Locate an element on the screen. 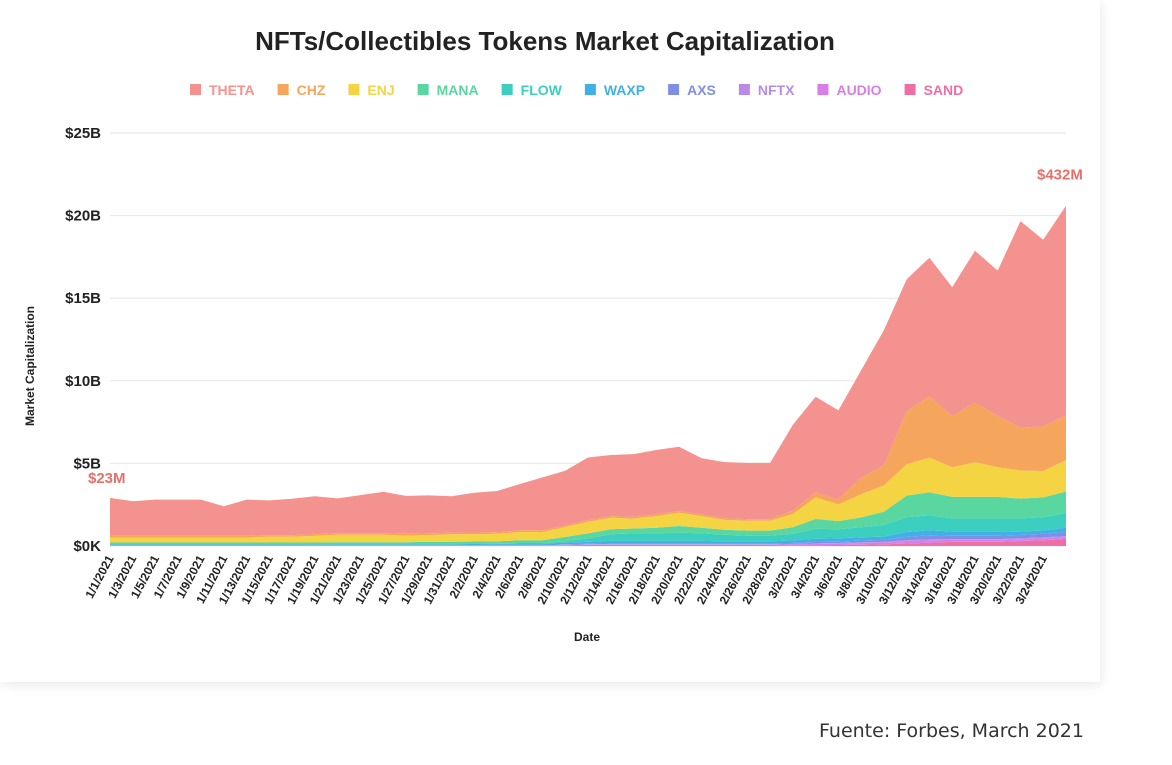 The width and height of the screenshot is (1172, 765). y-tick-label: $10B is located at coordinates (83, 381).